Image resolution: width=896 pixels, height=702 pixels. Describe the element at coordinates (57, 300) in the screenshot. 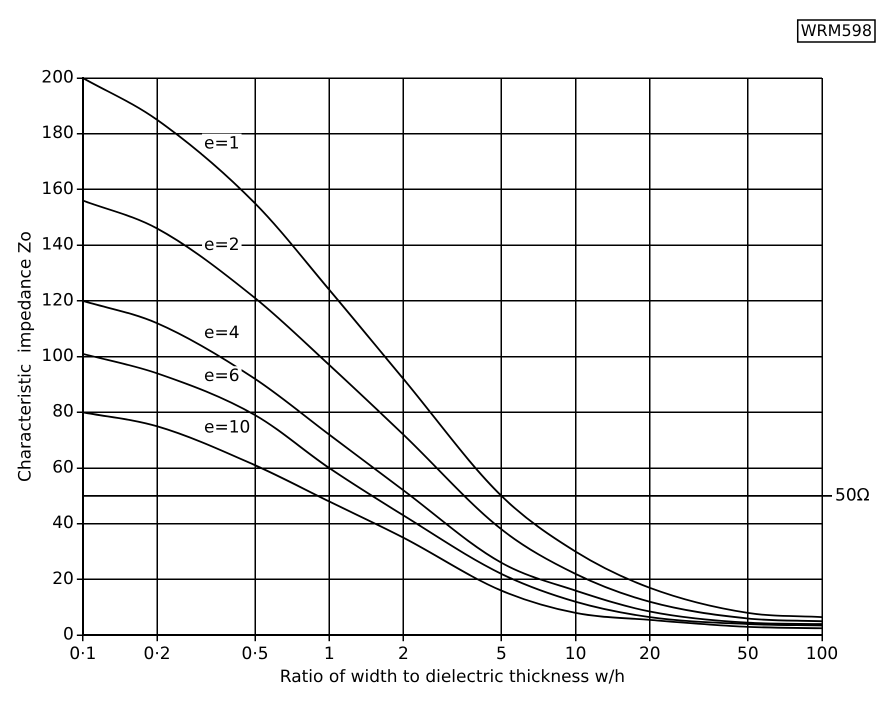

I see `y-tick-label: 120` at that location.